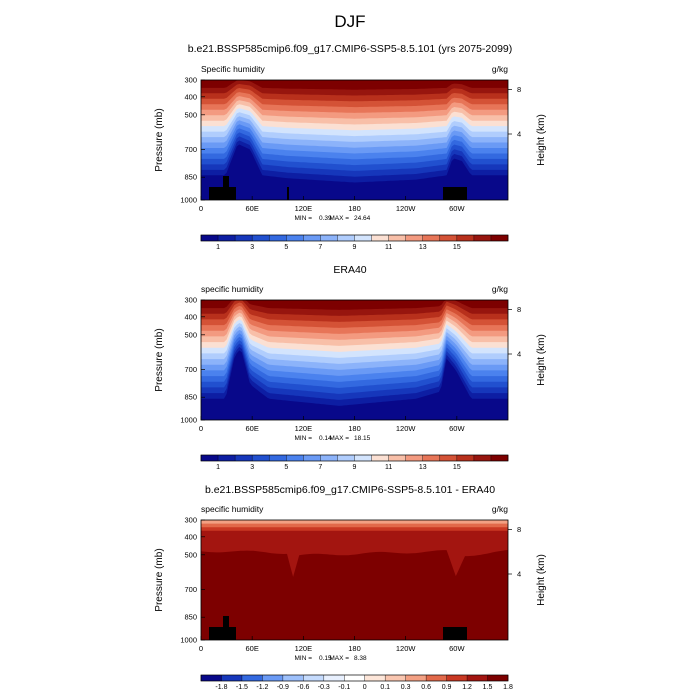 The height and width of the screenshot is (700, 700). What do you see at coordinates (283, 687) in the screenshot?
I see `colorbar-label: -0.9` at bounding box center [283, 687].